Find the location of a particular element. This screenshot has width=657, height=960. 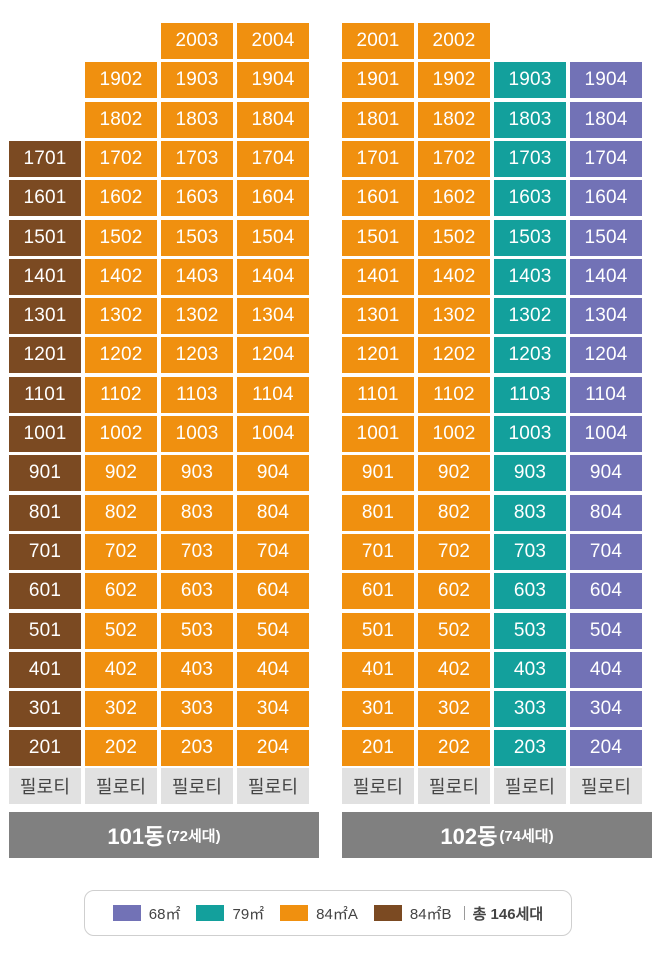

unit-cell: 1804 is located at coordinates (273, 119).